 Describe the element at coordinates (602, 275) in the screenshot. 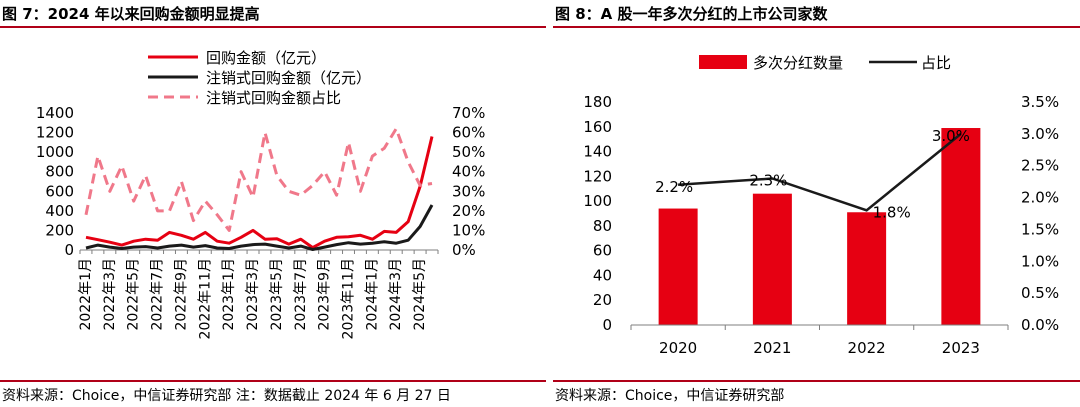

I see `y-left-tick-label: 40` at that location.